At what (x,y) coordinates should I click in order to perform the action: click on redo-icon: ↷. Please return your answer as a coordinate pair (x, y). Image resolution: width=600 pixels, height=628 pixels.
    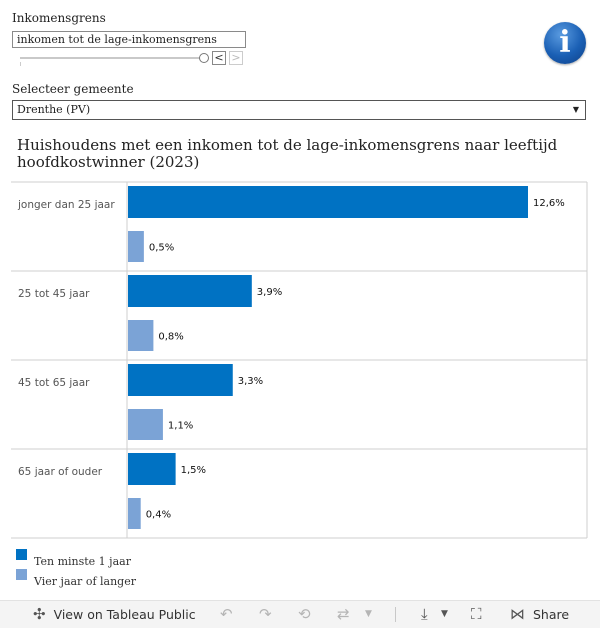
    Looking at the image, I should click on (265, 614).